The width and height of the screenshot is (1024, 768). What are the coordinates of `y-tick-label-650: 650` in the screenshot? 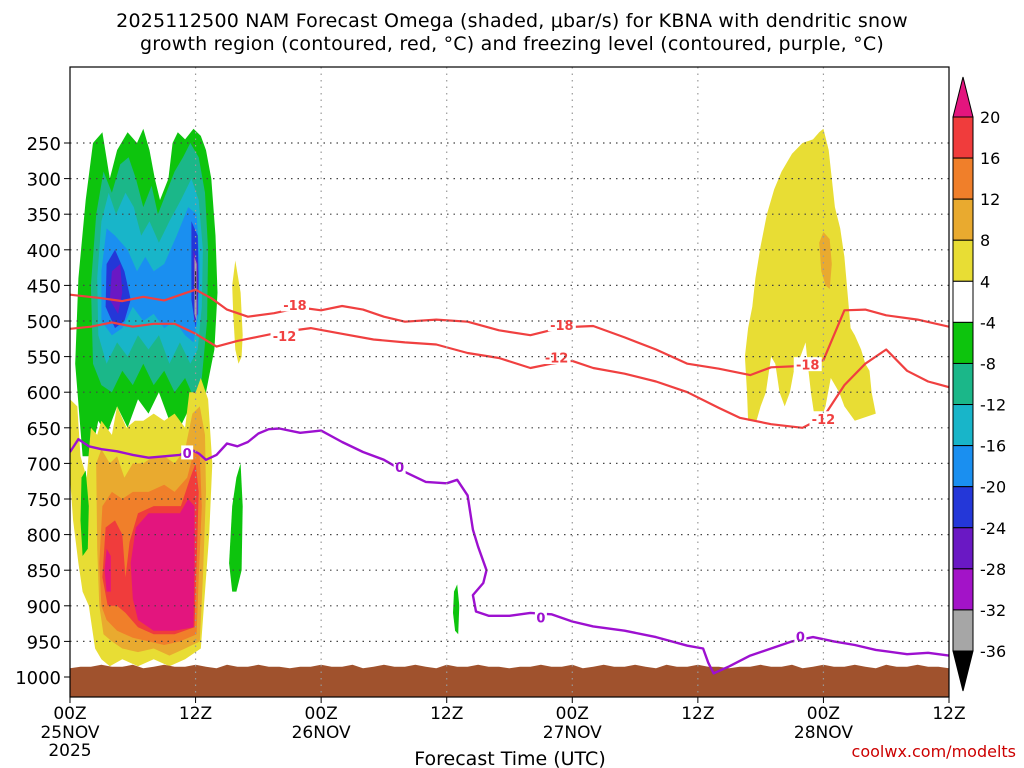 It's located at (44, 429).